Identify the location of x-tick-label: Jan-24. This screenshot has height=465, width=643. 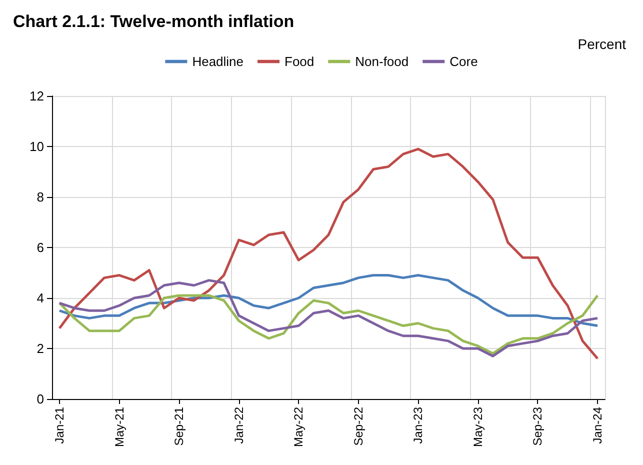
(597, 425).